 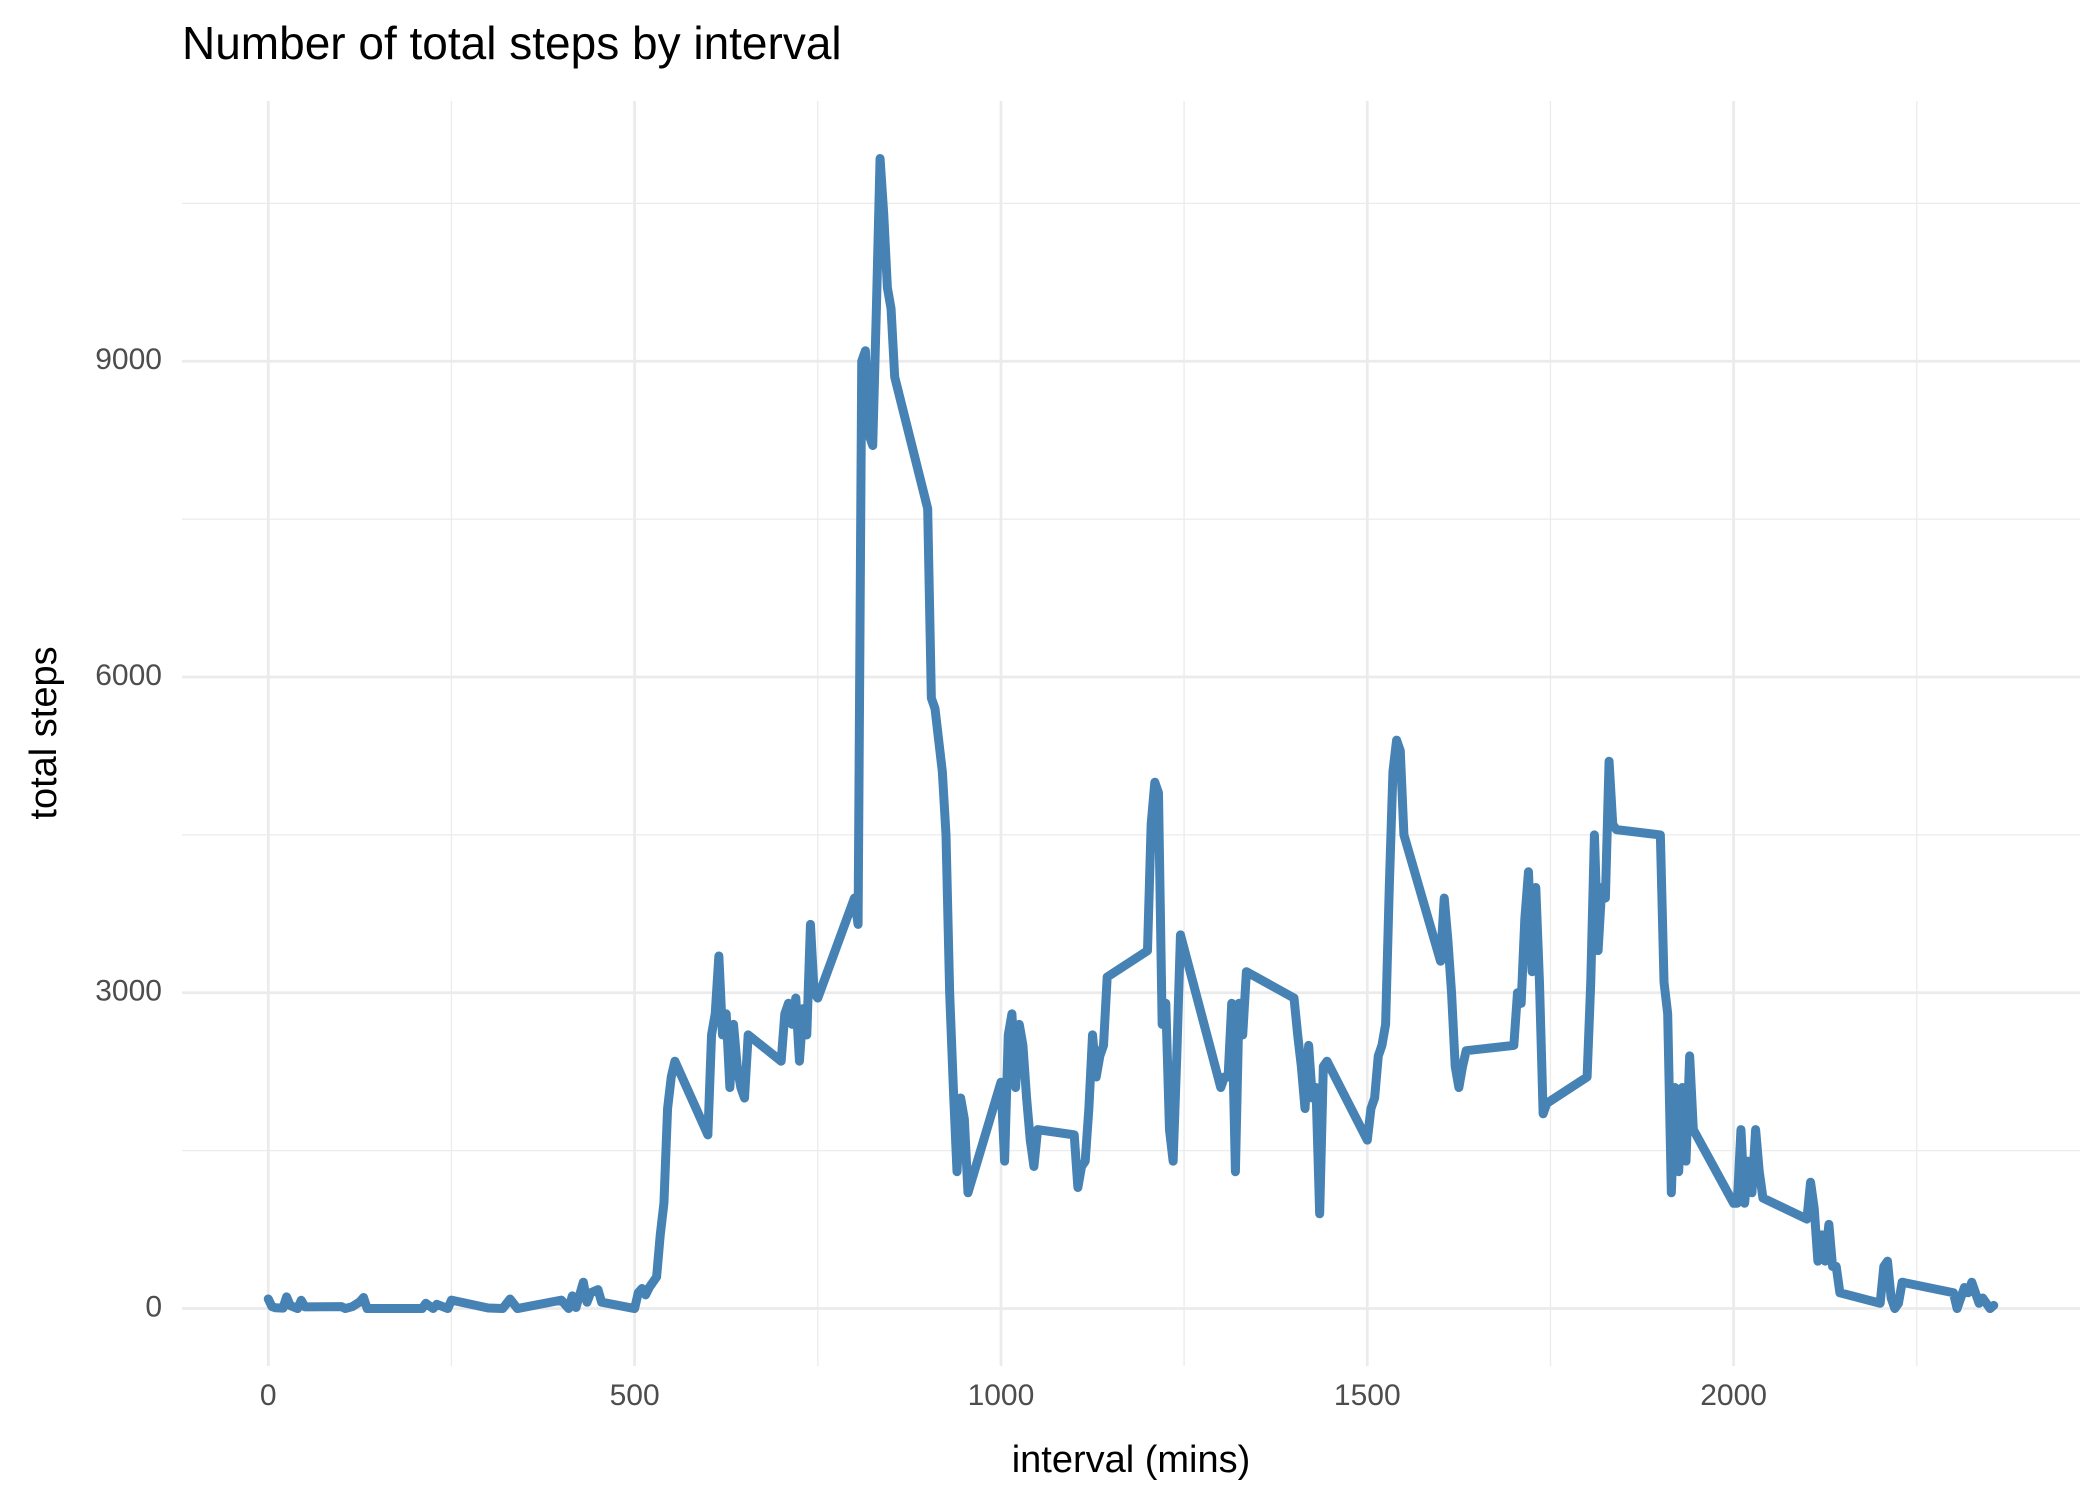 What do you see at coordinates (1367, 1395) in the screenshot?
I see `x-tick-label: 1500` at bounding box center [1367, 1395].